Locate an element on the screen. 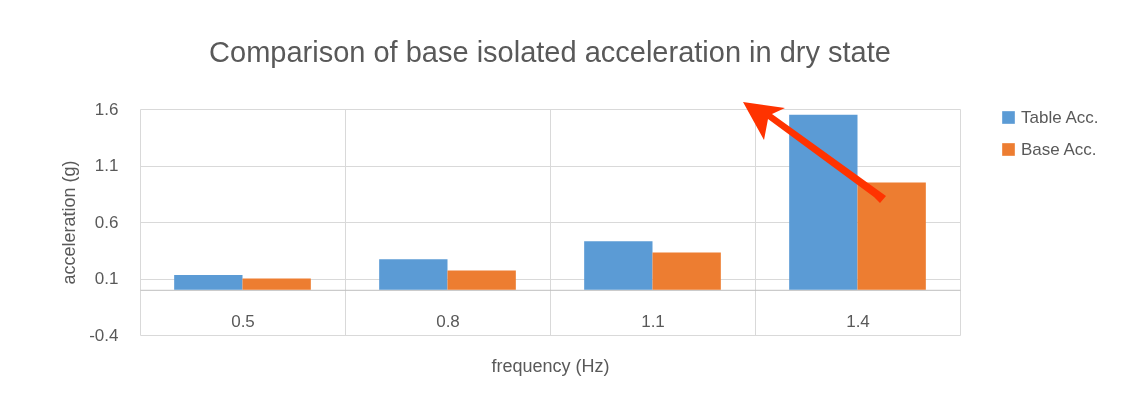  y-tick-label: 0.1 is located at coordinates (106, 278).